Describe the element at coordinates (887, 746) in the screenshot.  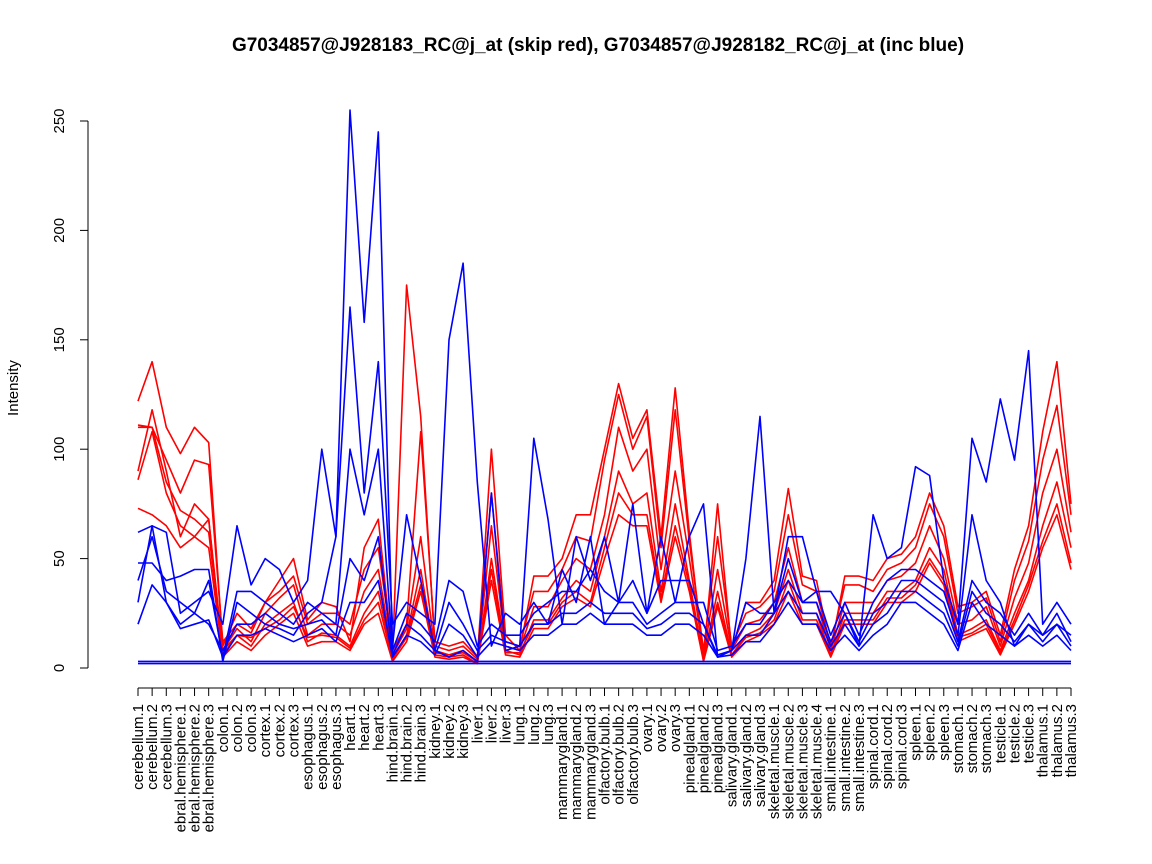
I see `x-tick-label: spinal.cord.2` at that location.